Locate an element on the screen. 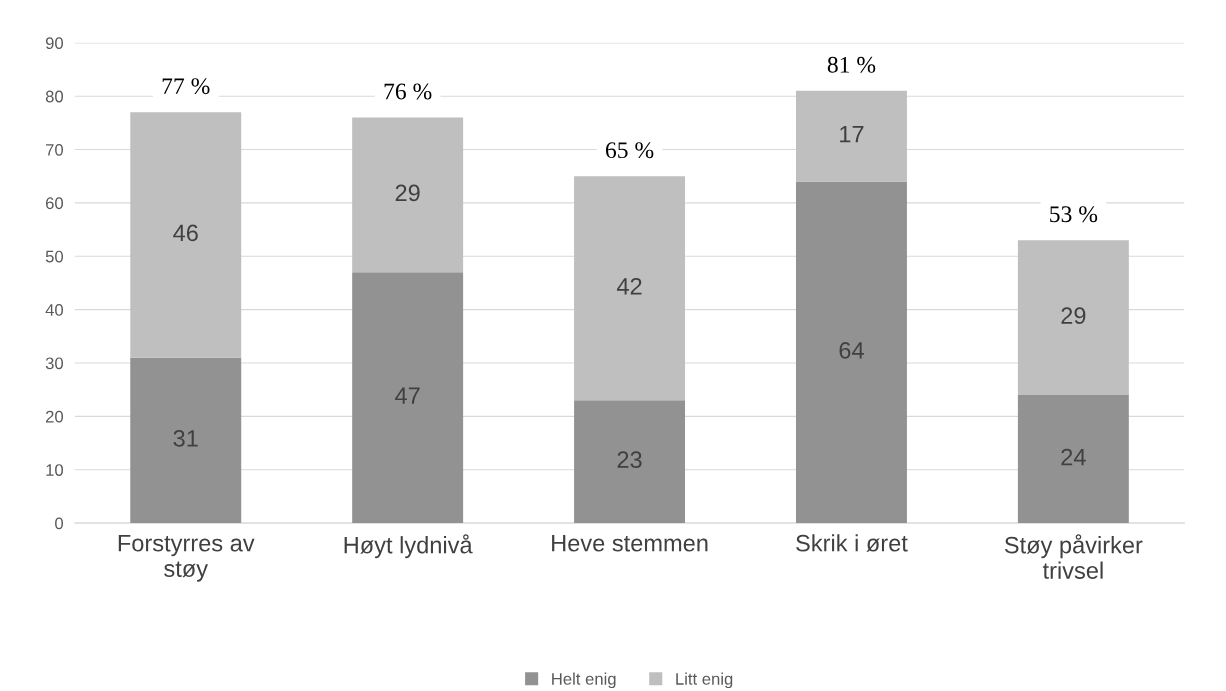 The width and height of the screenshot is (1226, 691). x-tick-label: Skrik i øret is located at coordinates (852, 543).